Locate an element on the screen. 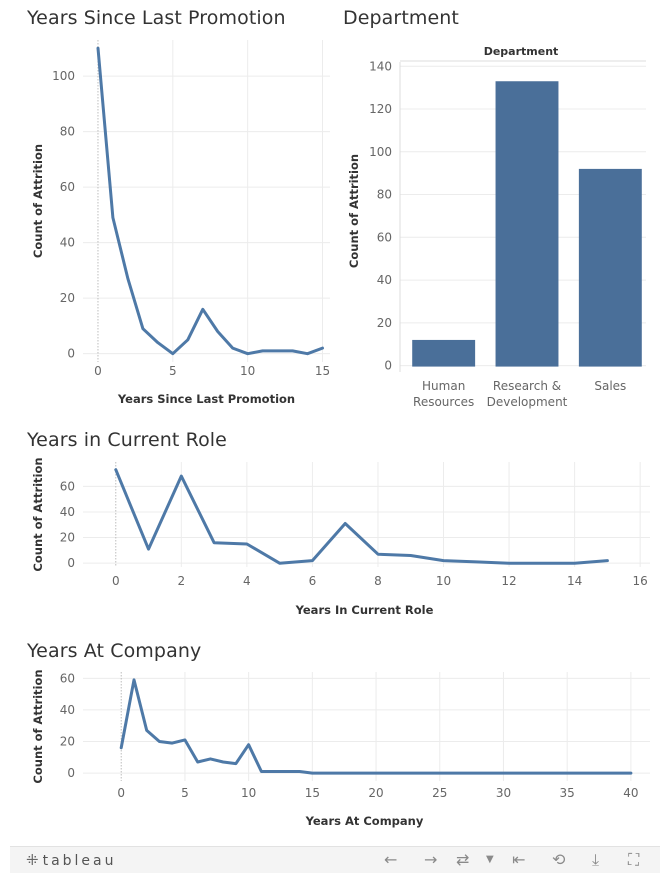 The width and height of the screenshot is (670, 883). x-tick-label: 6 is located at coordinates (313, 581).